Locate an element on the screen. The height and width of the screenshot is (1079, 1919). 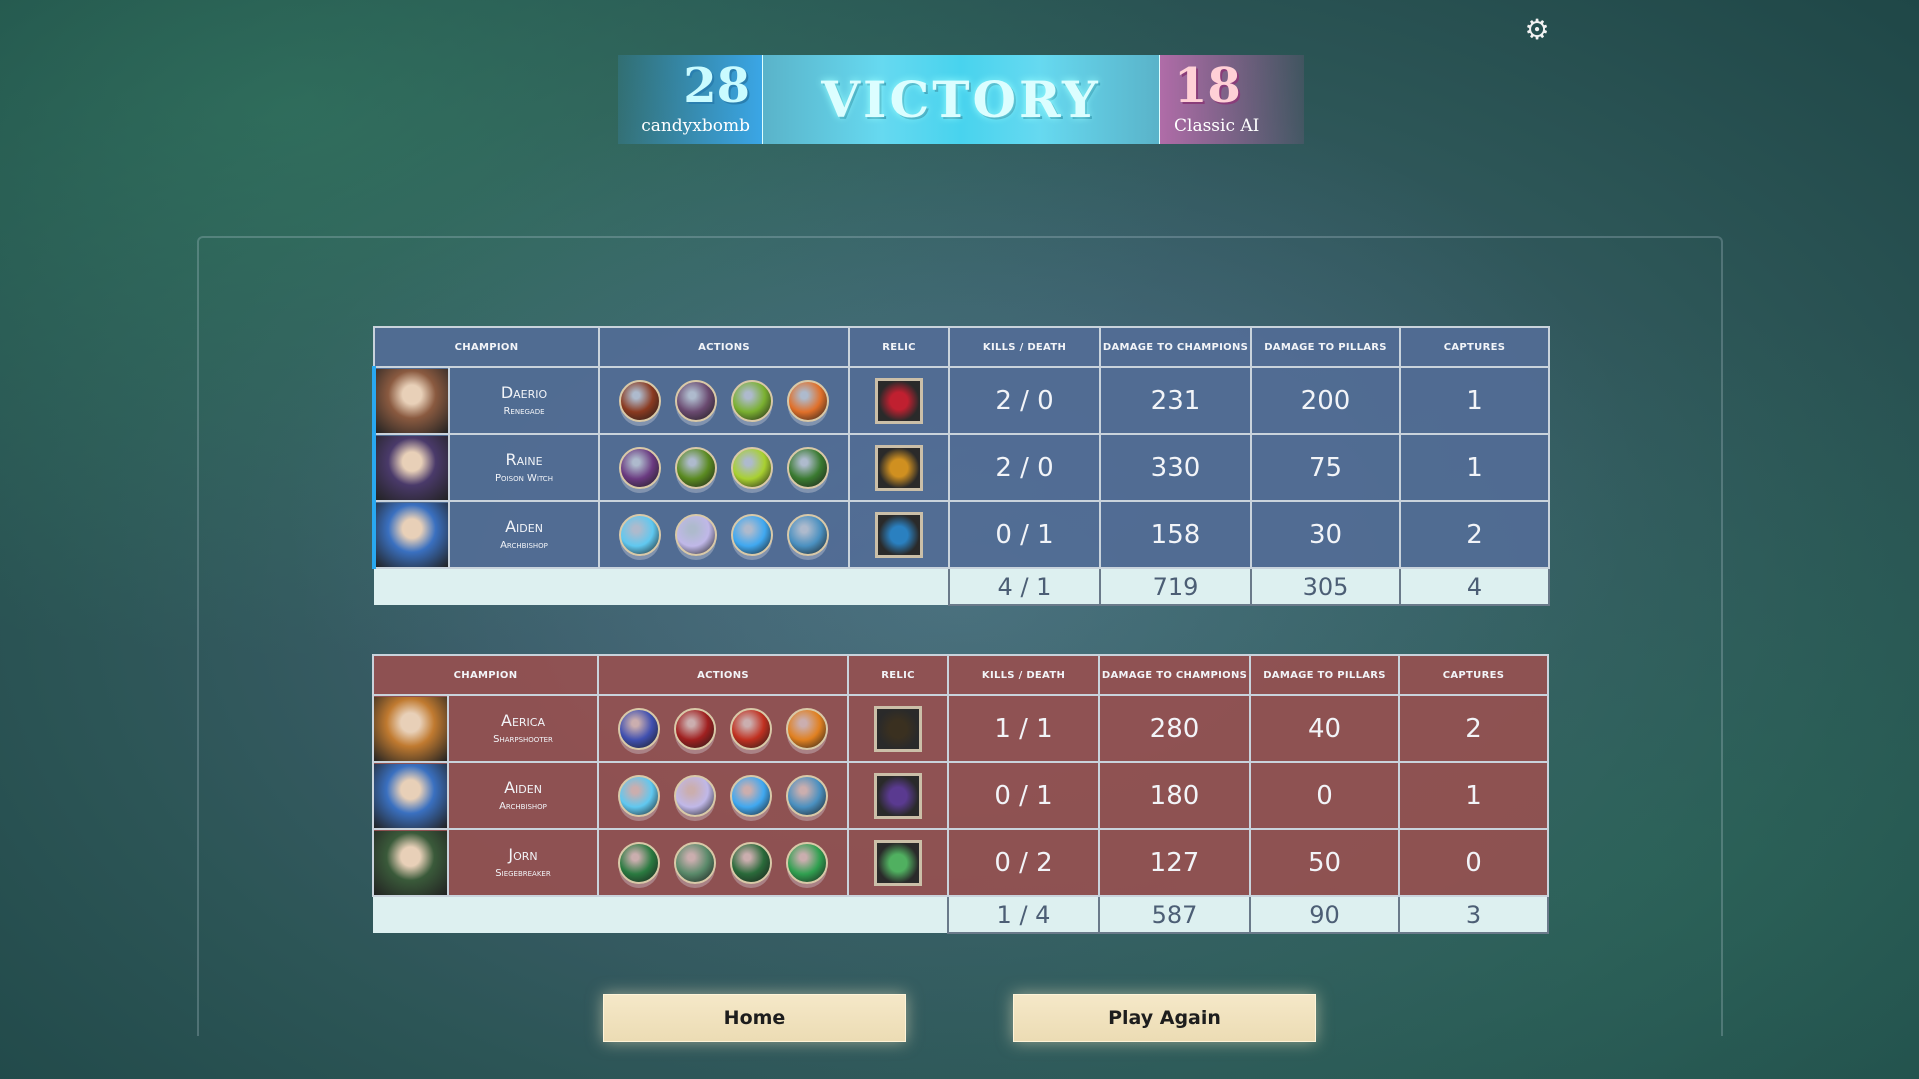
damage-to-pillars: 40 is located at coordinates (1324, 728).